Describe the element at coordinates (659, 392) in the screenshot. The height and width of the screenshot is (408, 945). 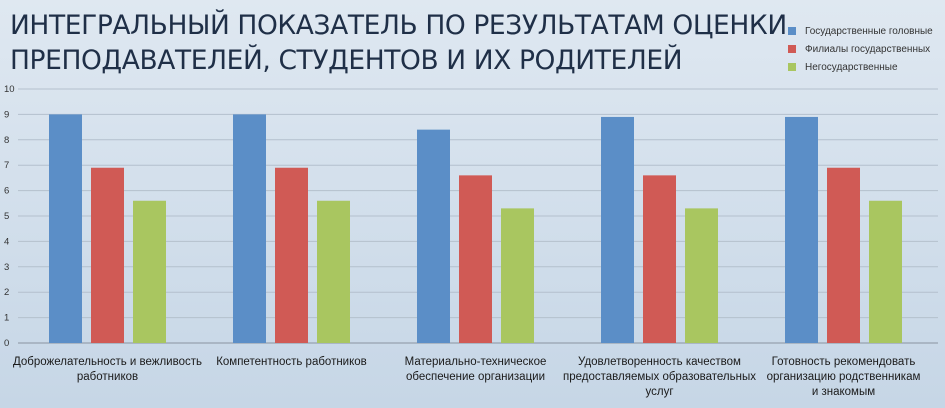
I see `x-category-label-4-line-3: услуг` at that location.